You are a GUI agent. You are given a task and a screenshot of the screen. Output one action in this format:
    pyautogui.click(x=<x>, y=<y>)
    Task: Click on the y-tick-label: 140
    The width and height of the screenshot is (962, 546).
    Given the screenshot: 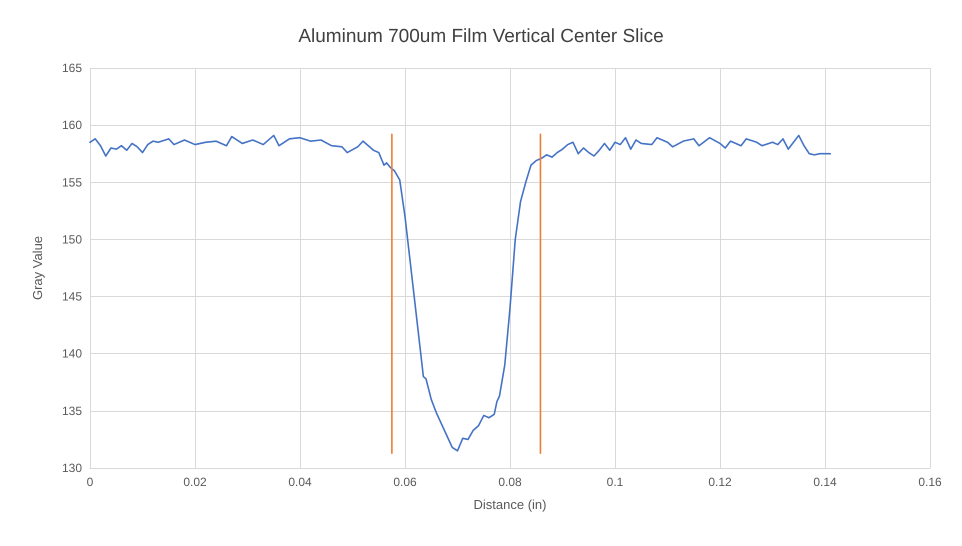 What is the action you would take?
    pyautogui.click(x=72, y=353)
    